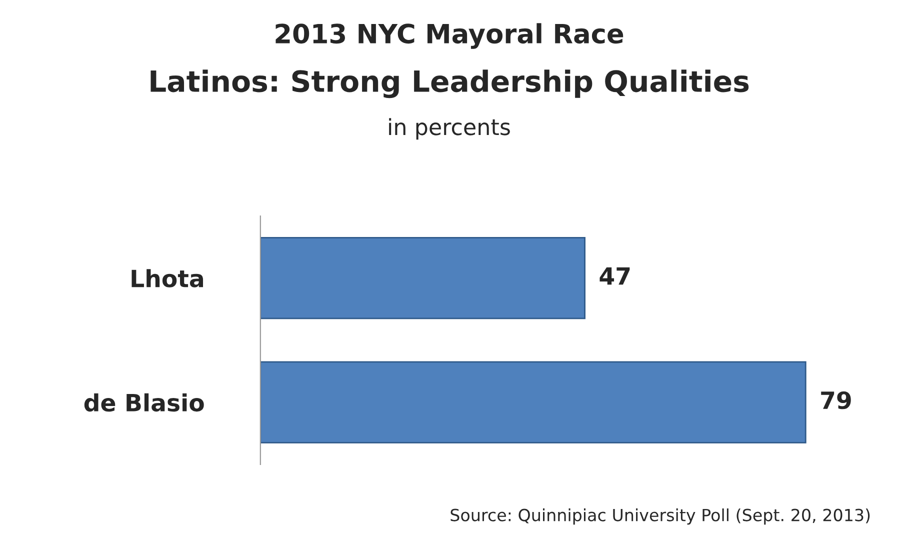  What do you see at coordinates (450, 36) in the screenshot?
I see `chart-title: 2013 NYC Mayoral Race` at bounding box center [450, 36].